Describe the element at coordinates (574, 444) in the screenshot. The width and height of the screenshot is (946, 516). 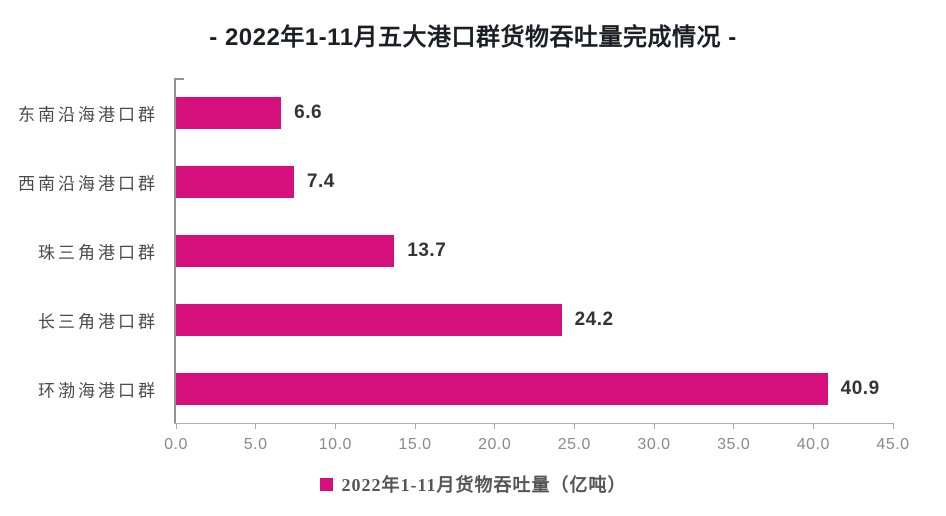
I see `x-axis-tick-label: 25.0` at that location.